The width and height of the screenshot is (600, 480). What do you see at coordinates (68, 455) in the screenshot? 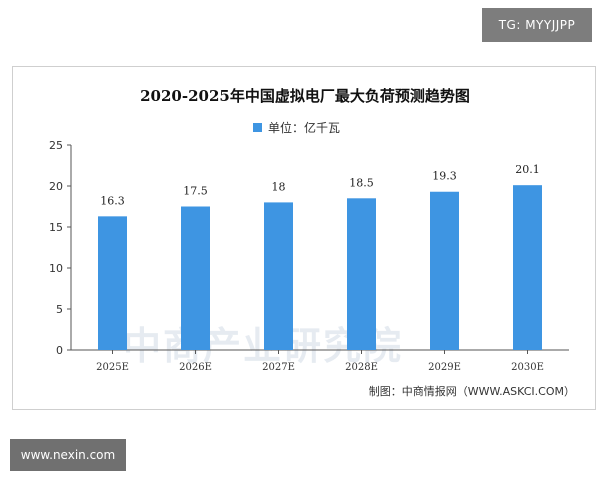
I see `site-badge: www.nexin.com` at bounding box center [68, 455].